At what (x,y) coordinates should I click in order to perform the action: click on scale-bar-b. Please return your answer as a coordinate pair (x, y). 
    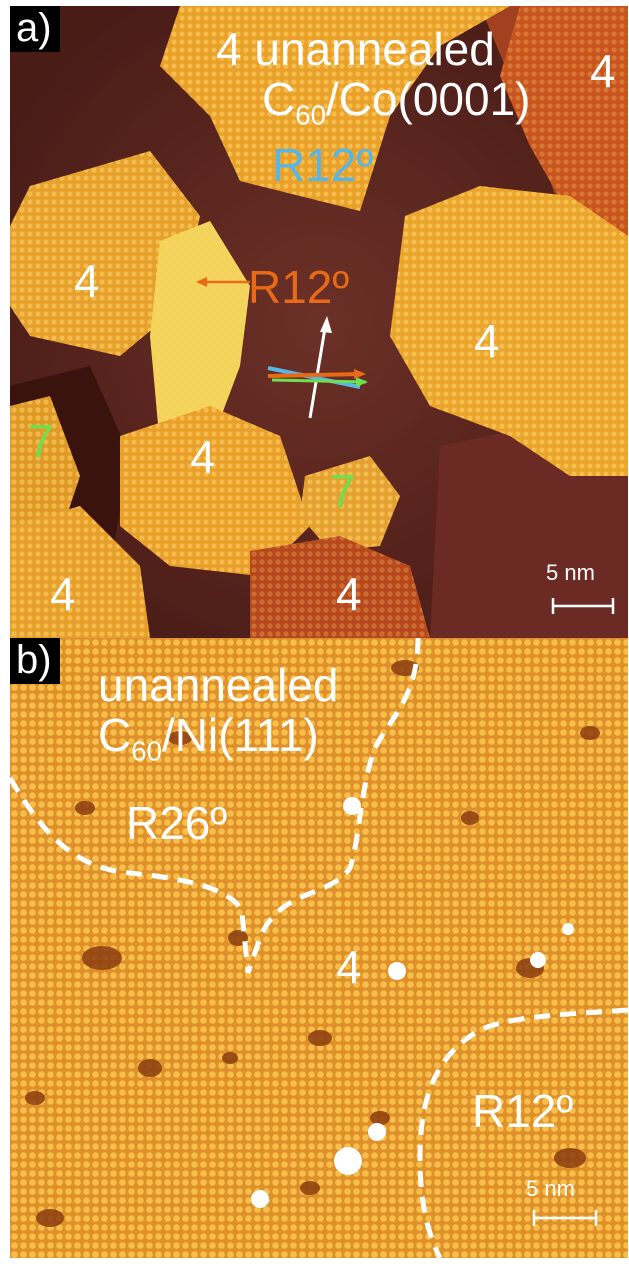
    Looking at the image, I should click on (565, 1218).